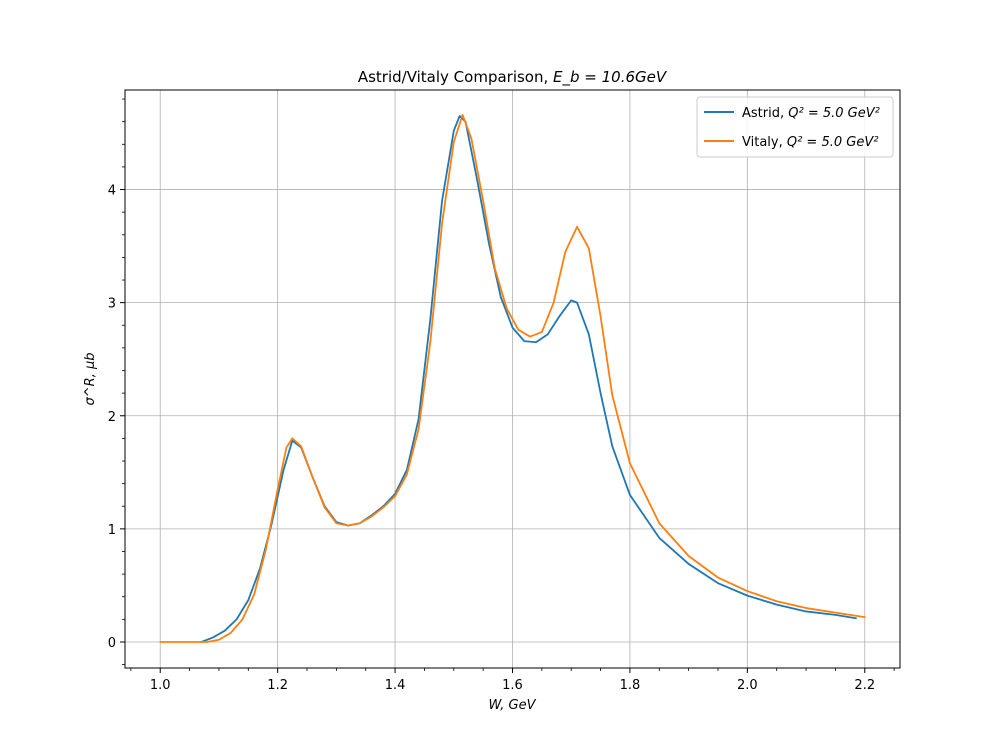 The width and height of the screenshot is (1000, 750). Describe the element at coordinates (112, 304) in the screenshot. I see `y-tick-label: 3` at that location.